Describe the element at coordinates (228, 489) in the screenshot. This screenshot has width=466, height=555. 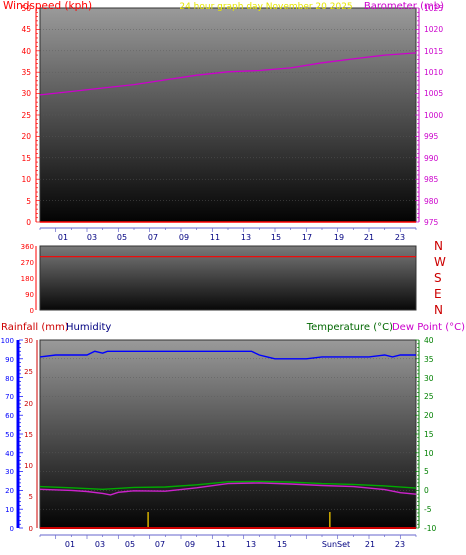
I see `dewpoint-line` at that location.